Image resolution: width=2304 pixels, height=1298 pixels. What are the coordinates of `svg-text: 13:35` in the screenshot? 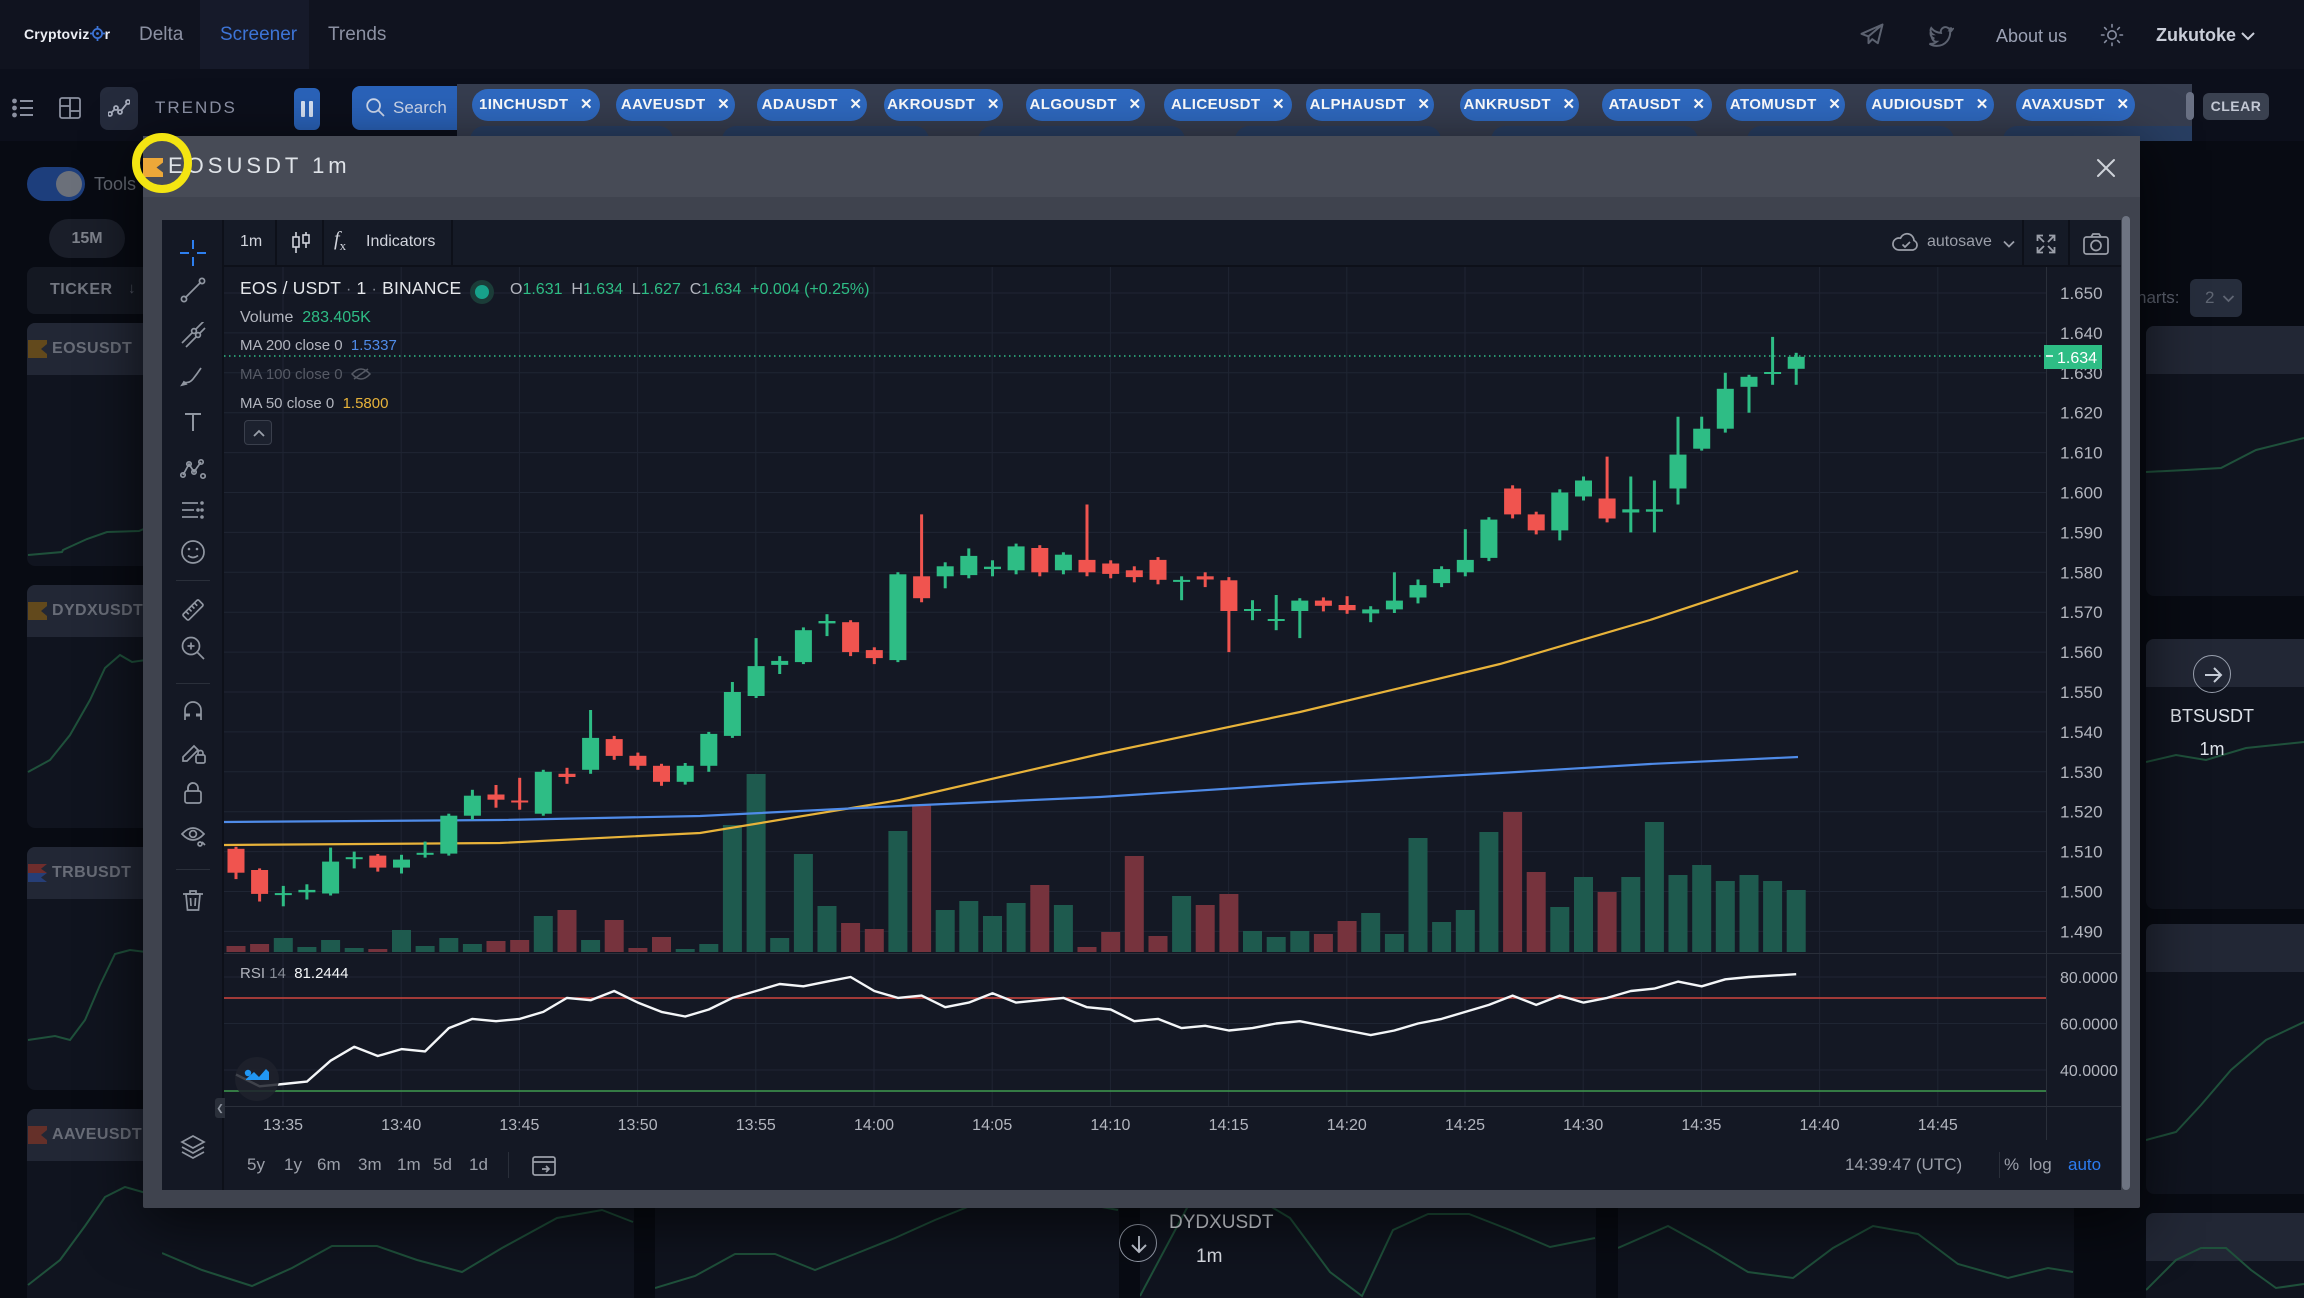 It's located at (283, 1125).